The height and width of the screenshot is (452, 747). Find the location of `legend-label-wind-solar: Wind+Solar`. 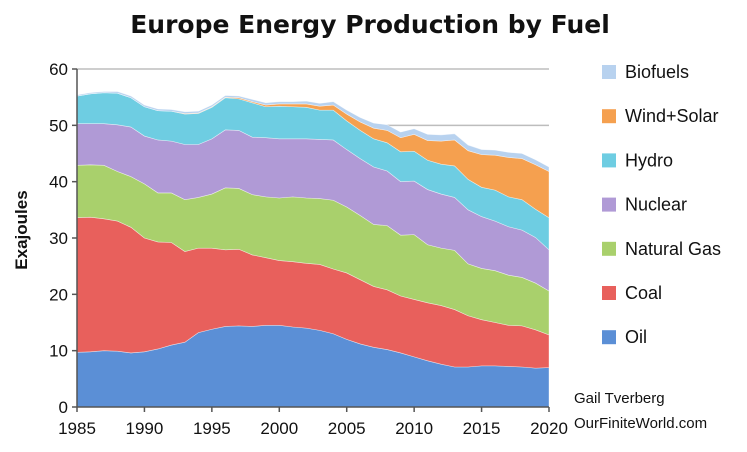

legend-label-wind-solar: Wind+Solar is located at coordinates (672, 116).